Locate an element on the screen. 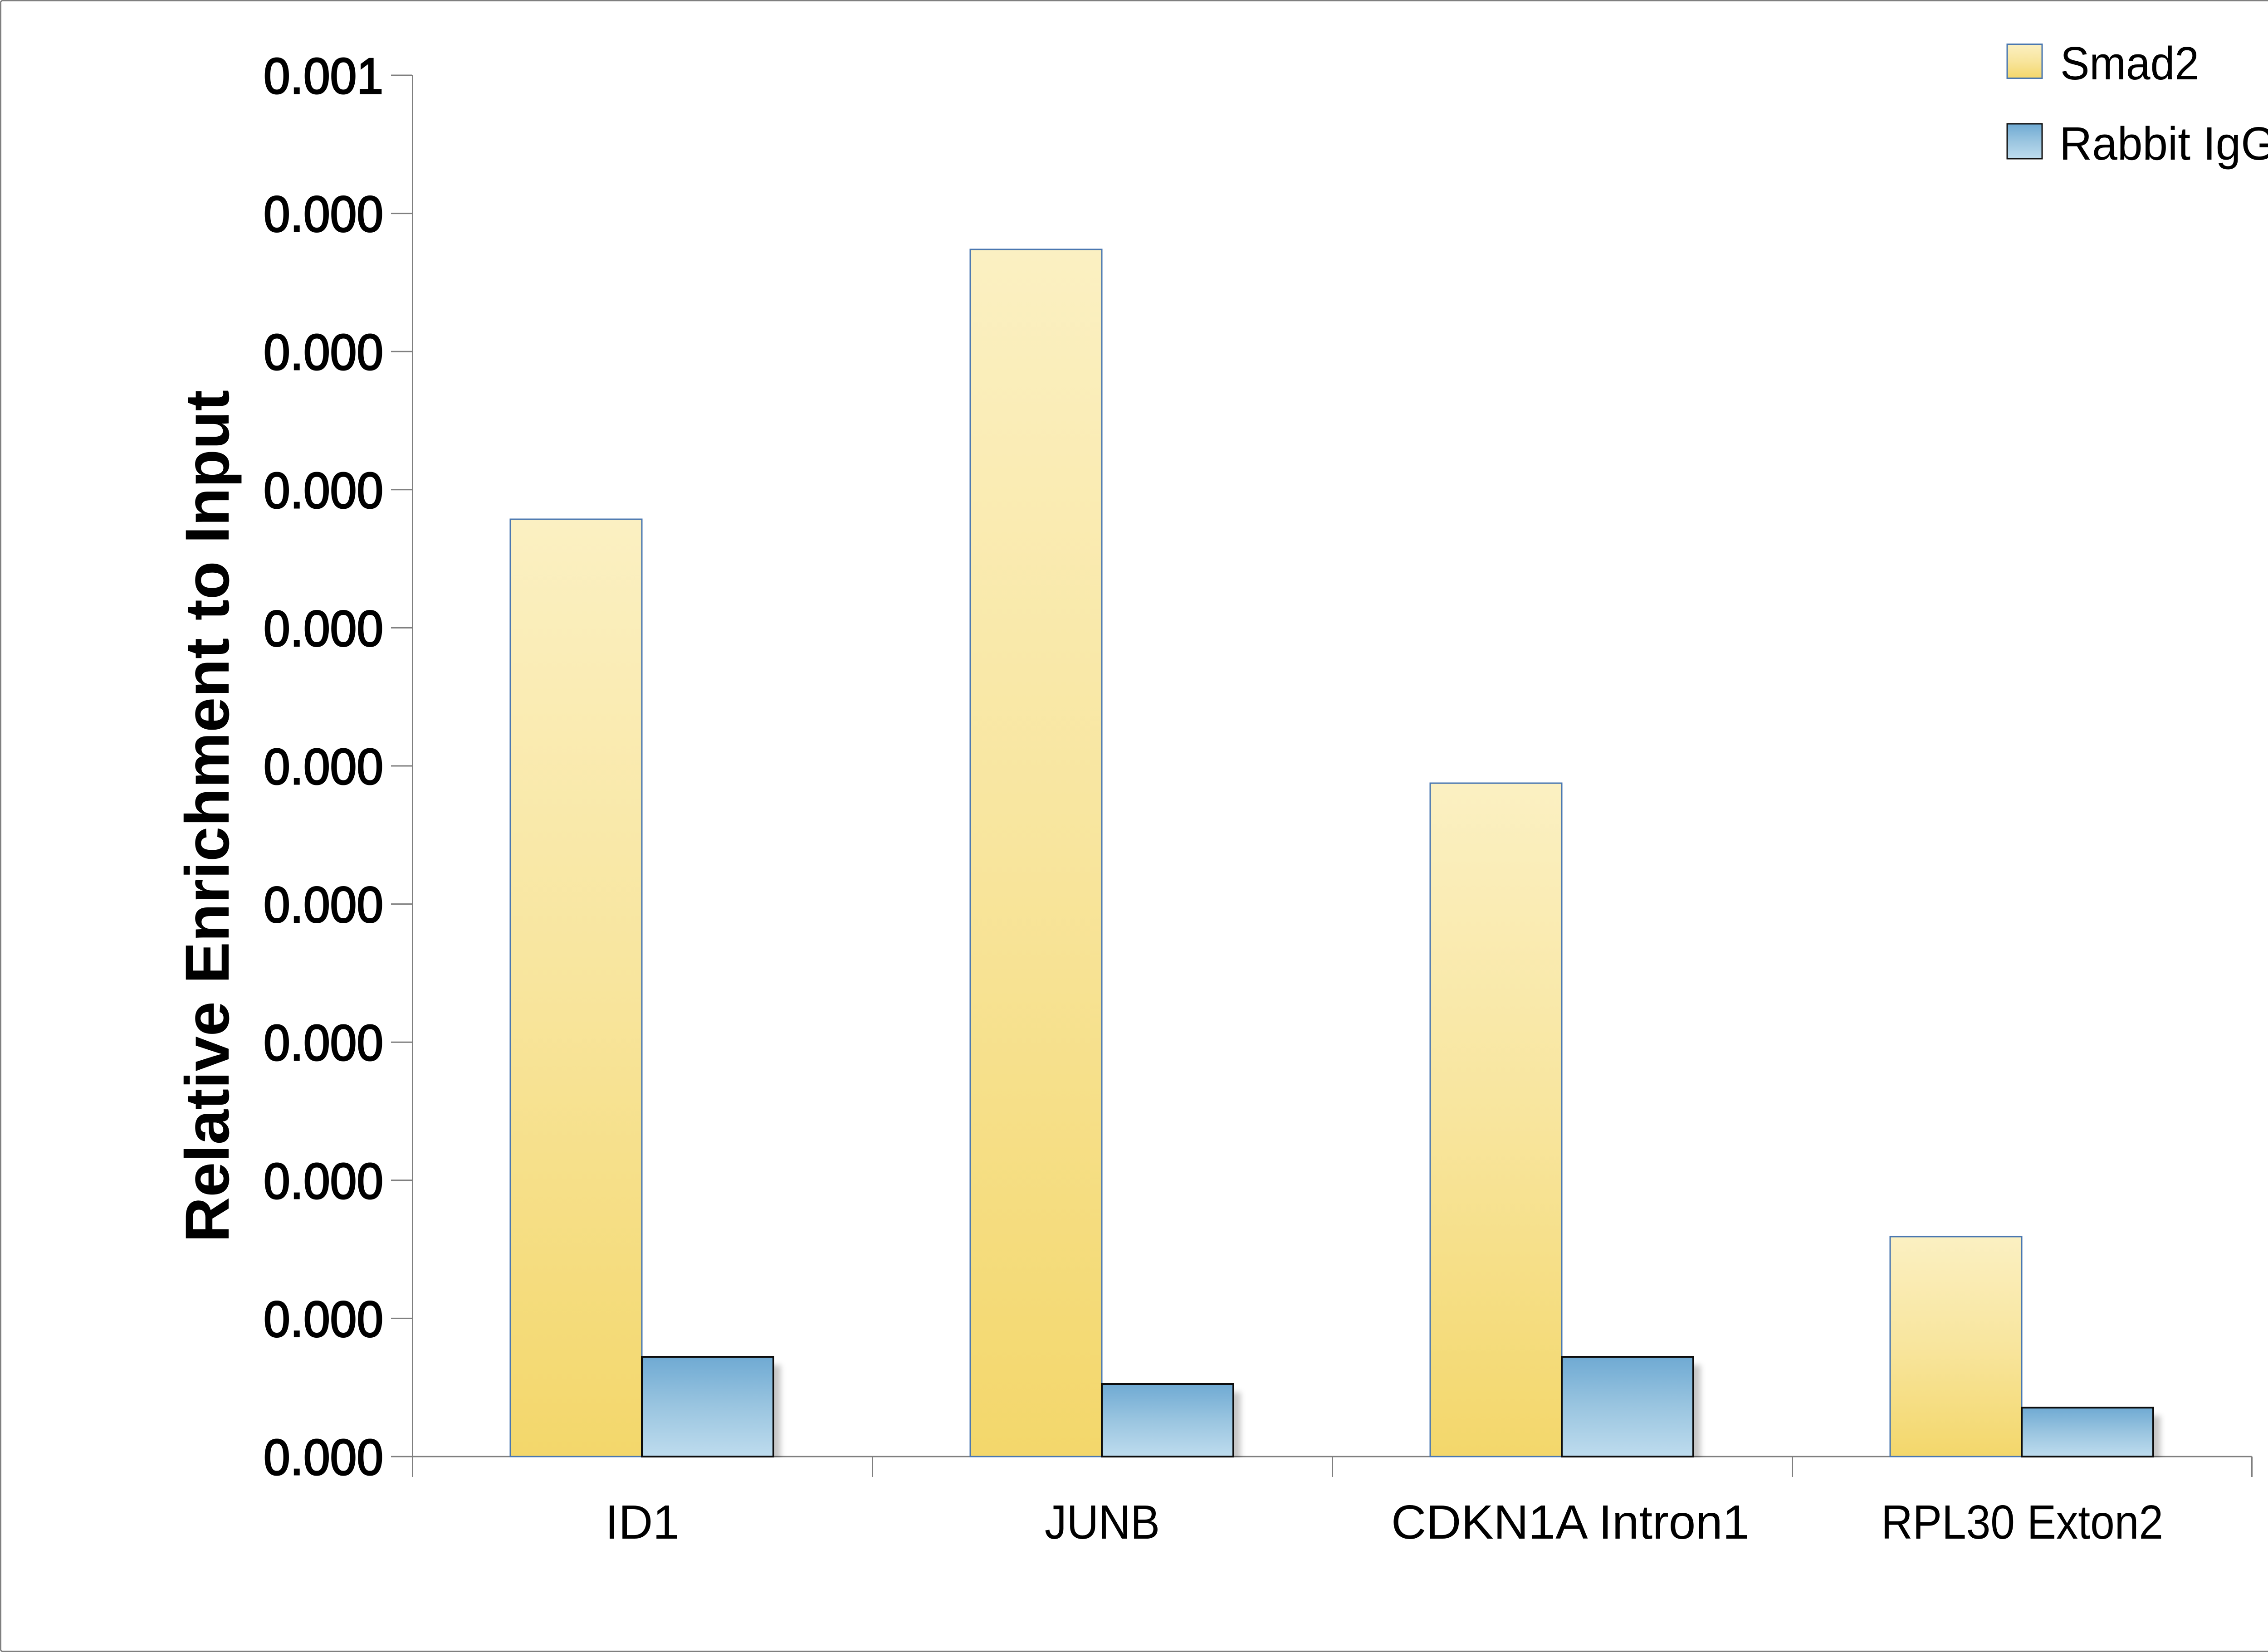  svg-text: Smad2 is located at coordinates (2129, 63).